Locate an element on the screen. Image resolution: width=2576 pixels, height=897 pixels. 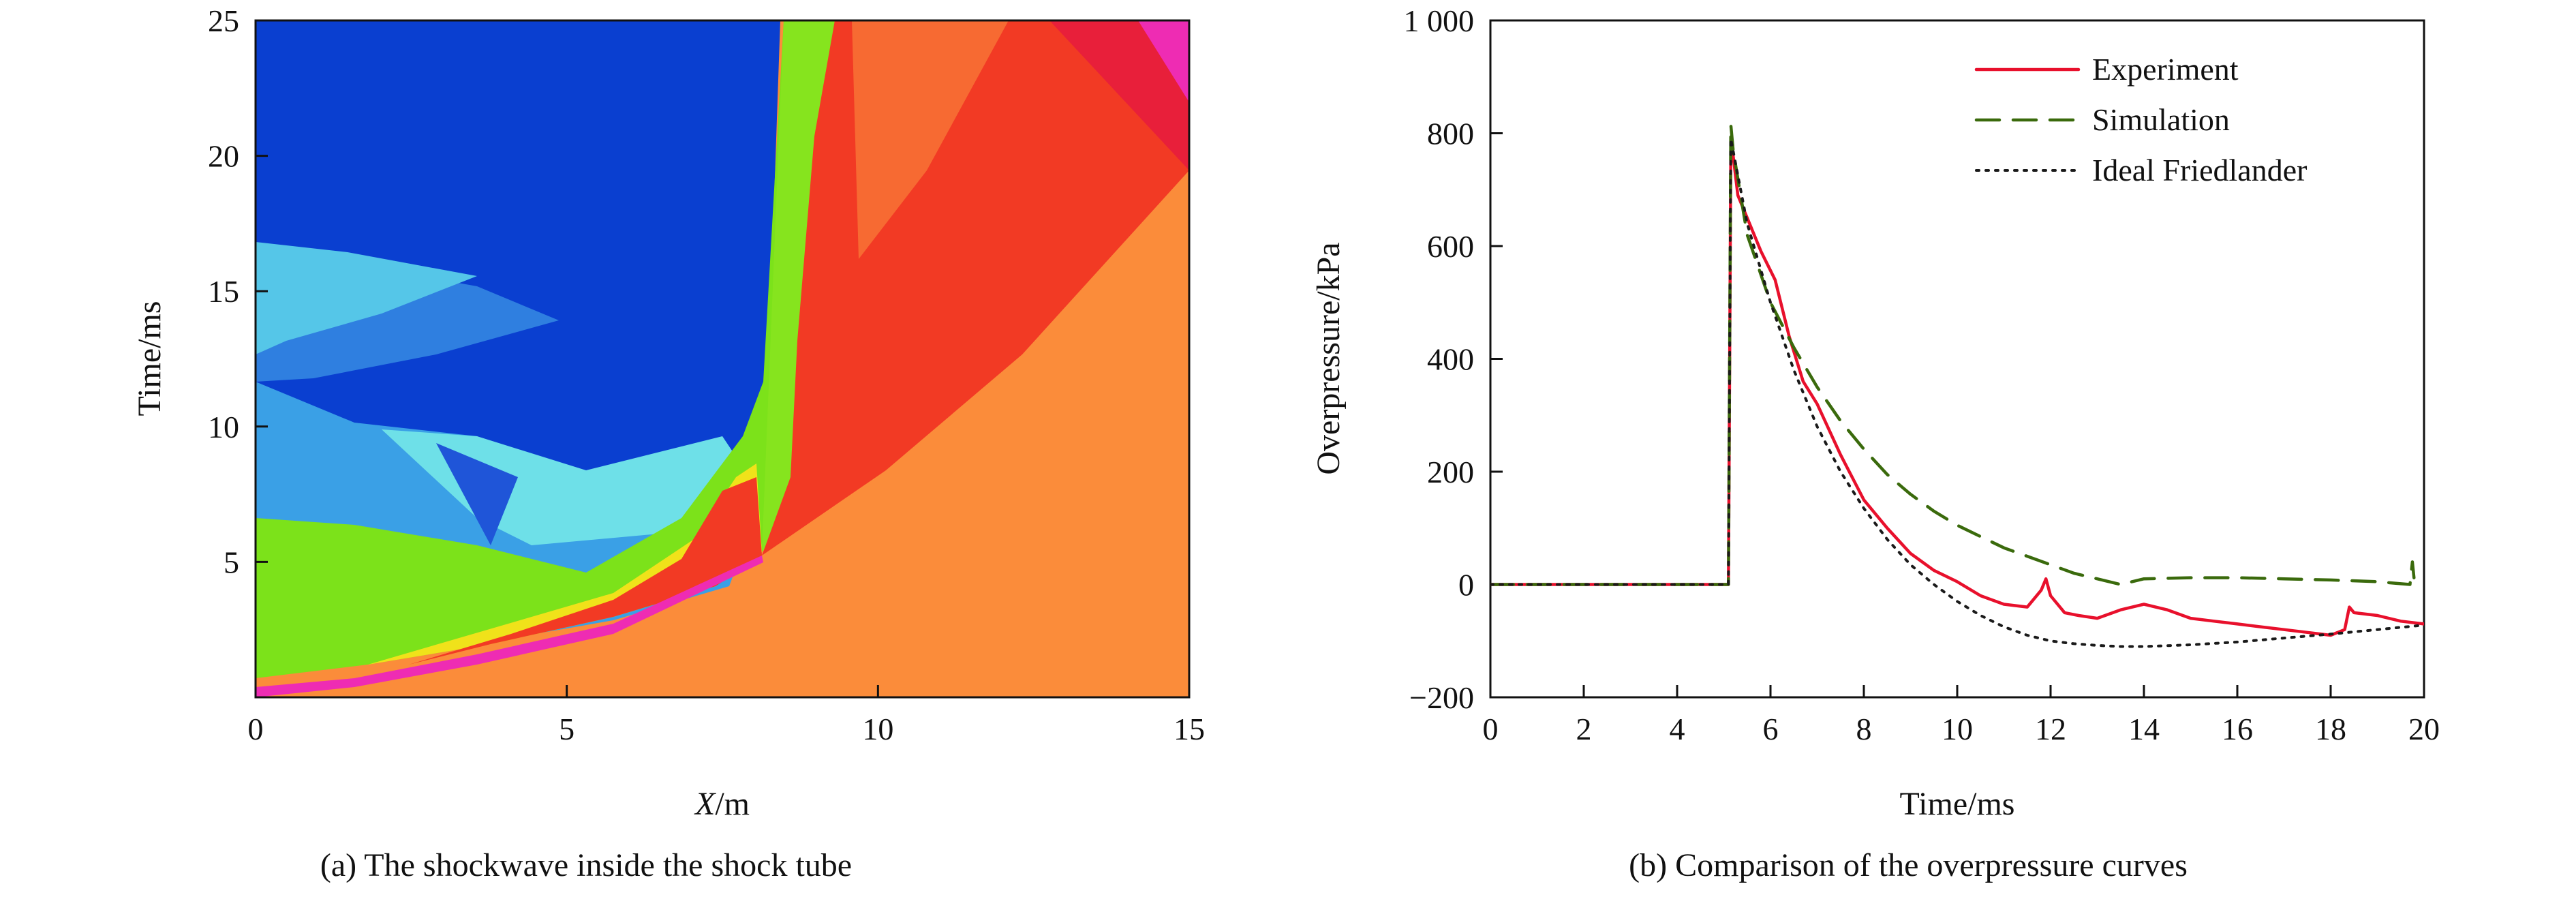
x-tick-label-b-6: 12 is located at coordinates (2050, 729).